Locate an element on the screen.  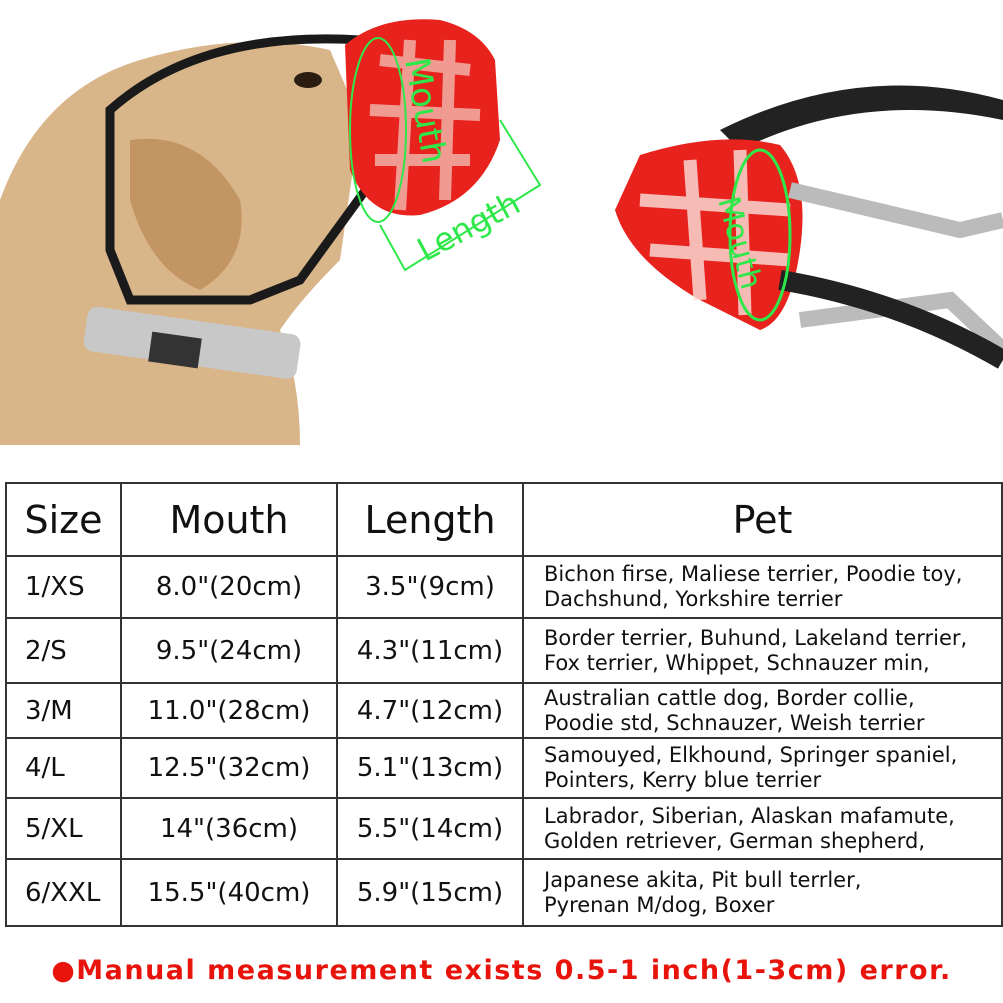
pet-line: Samouyed, Elkhound, Springer spaniel, is located at coordinates (751, 755).